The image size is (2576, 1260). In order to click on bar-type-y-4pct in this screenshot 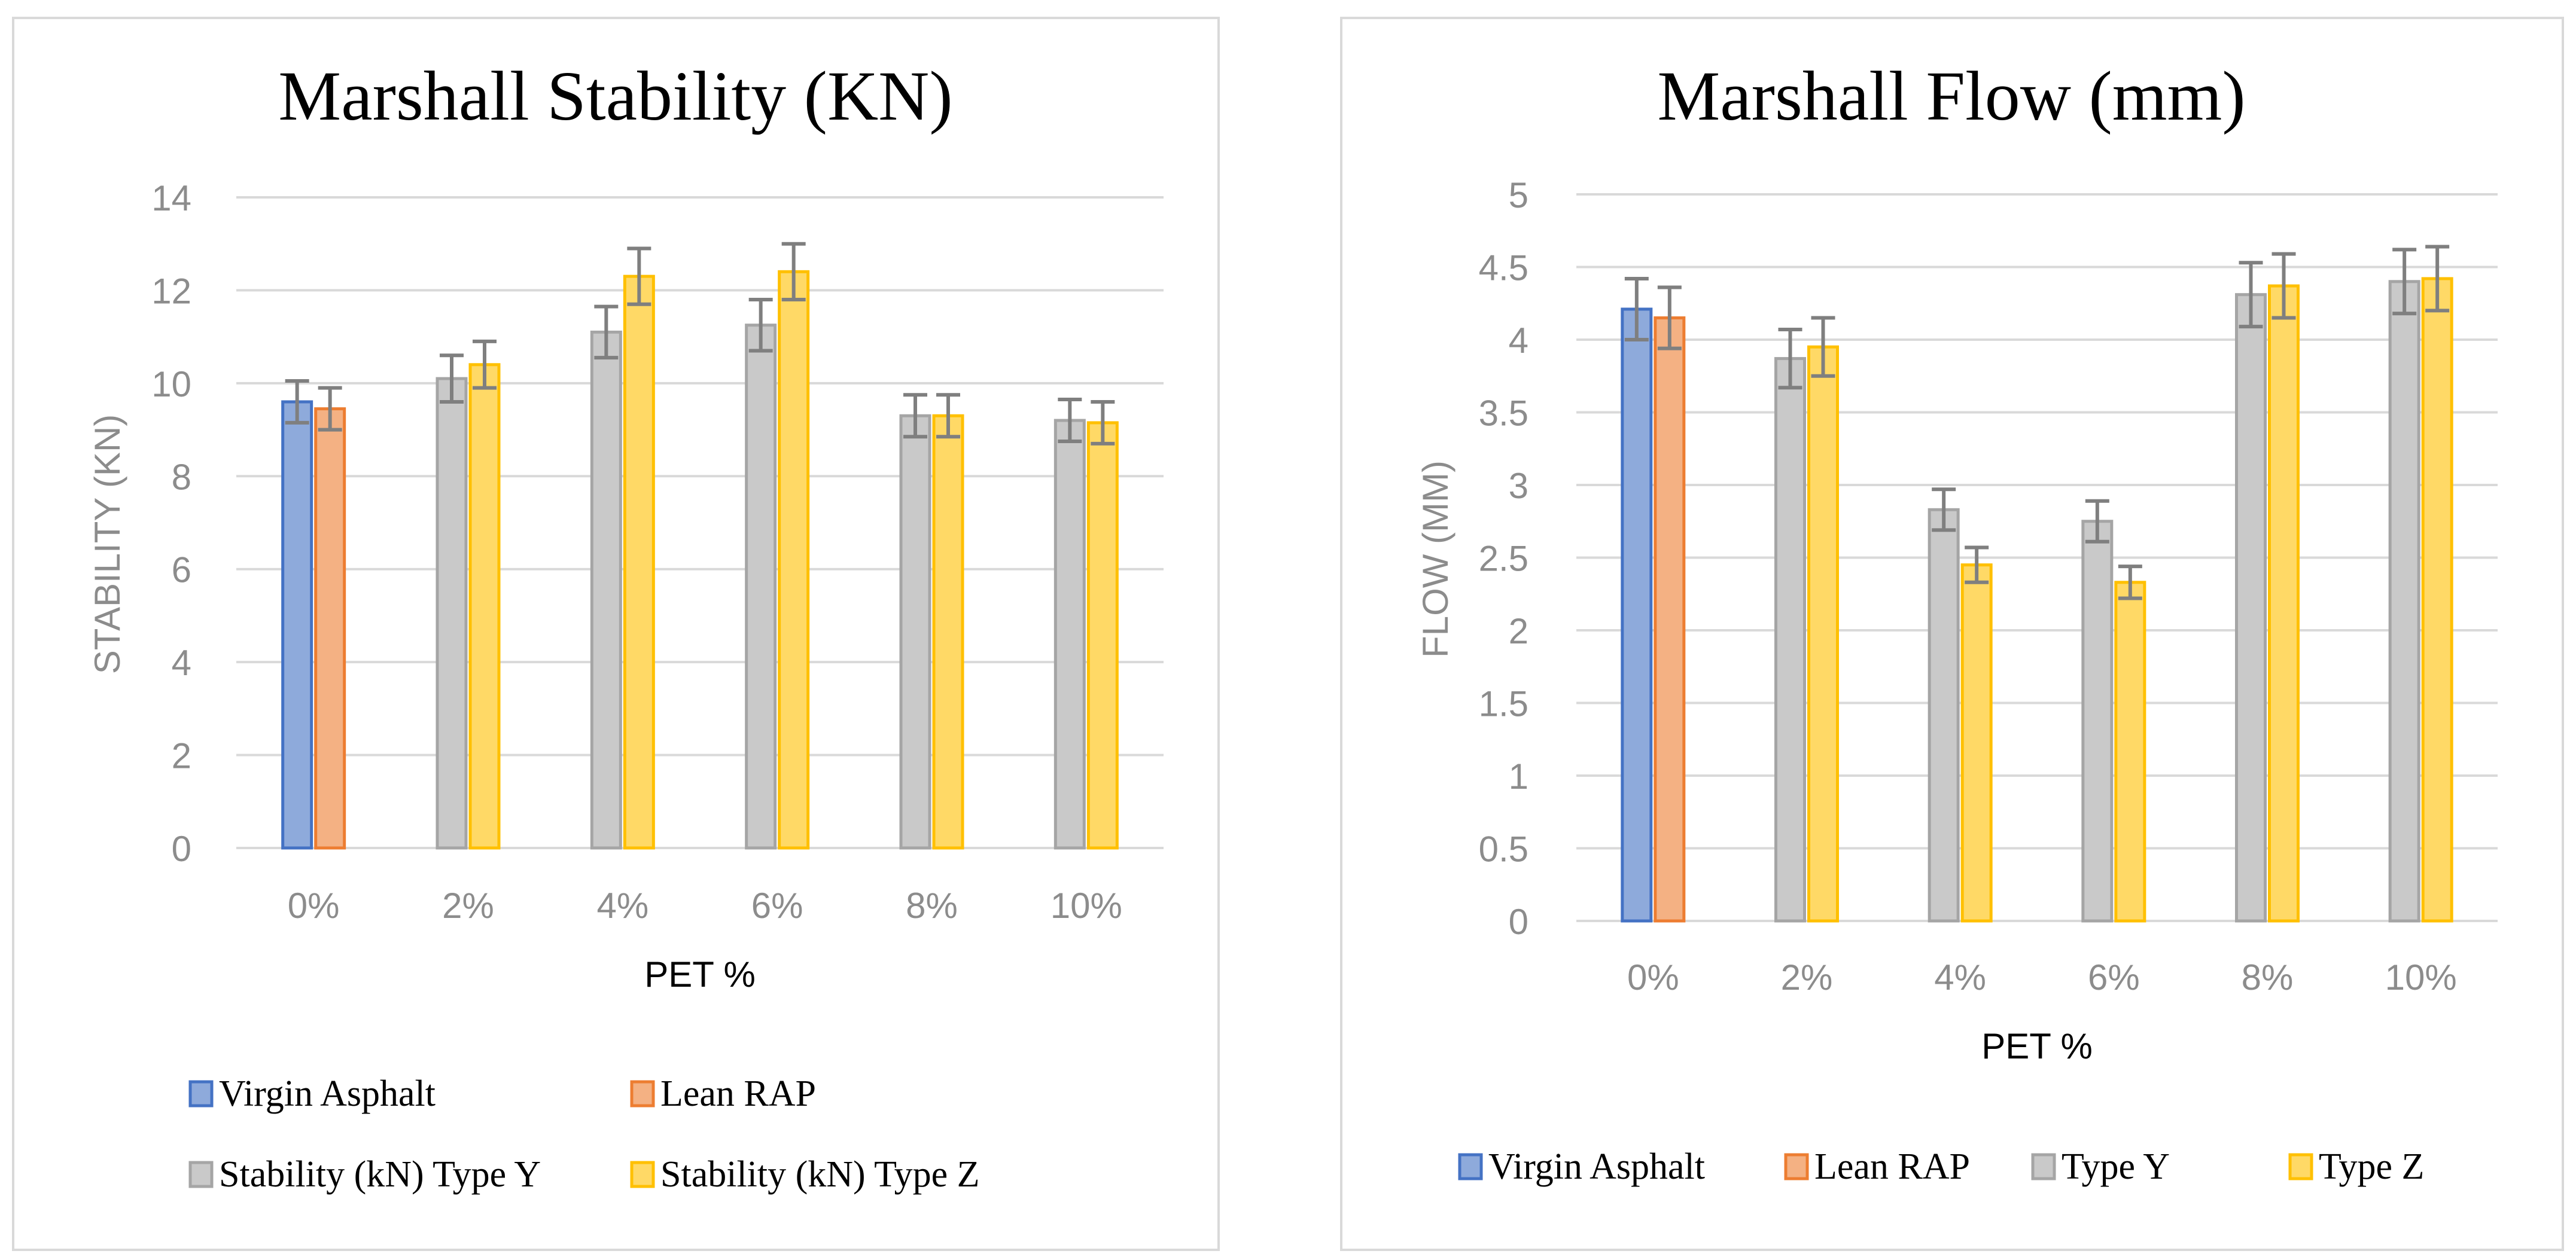, I will do `click(1944, 716)`.